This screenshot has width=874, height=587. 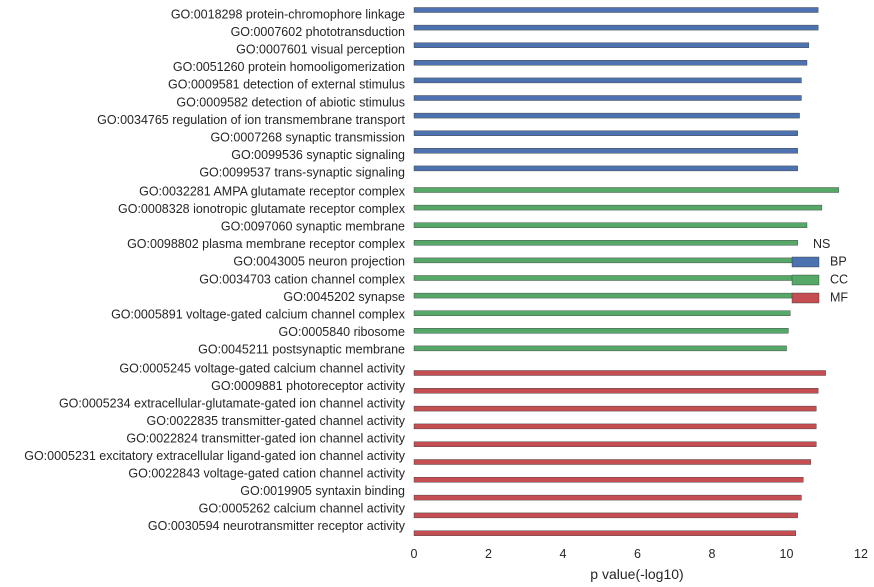 I want to click on category-label: GO:0043005 neuron projection, so click(x=319, y=262).